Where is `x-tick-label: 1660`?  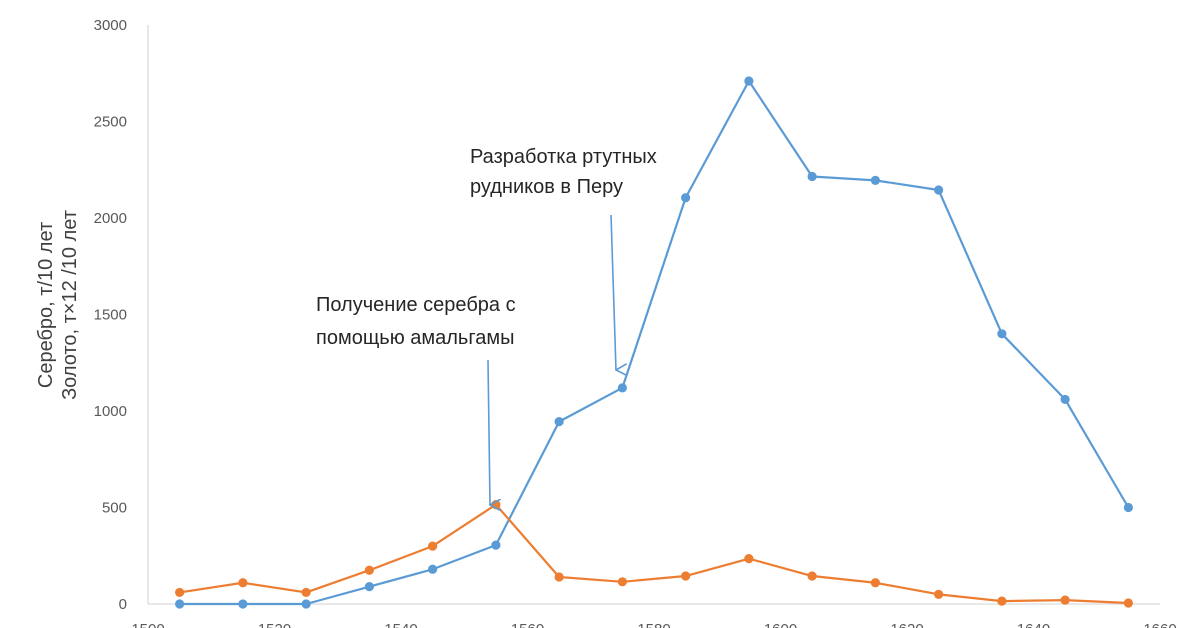
x-tick-label: 1660 is located at coordinates (1159, 624).